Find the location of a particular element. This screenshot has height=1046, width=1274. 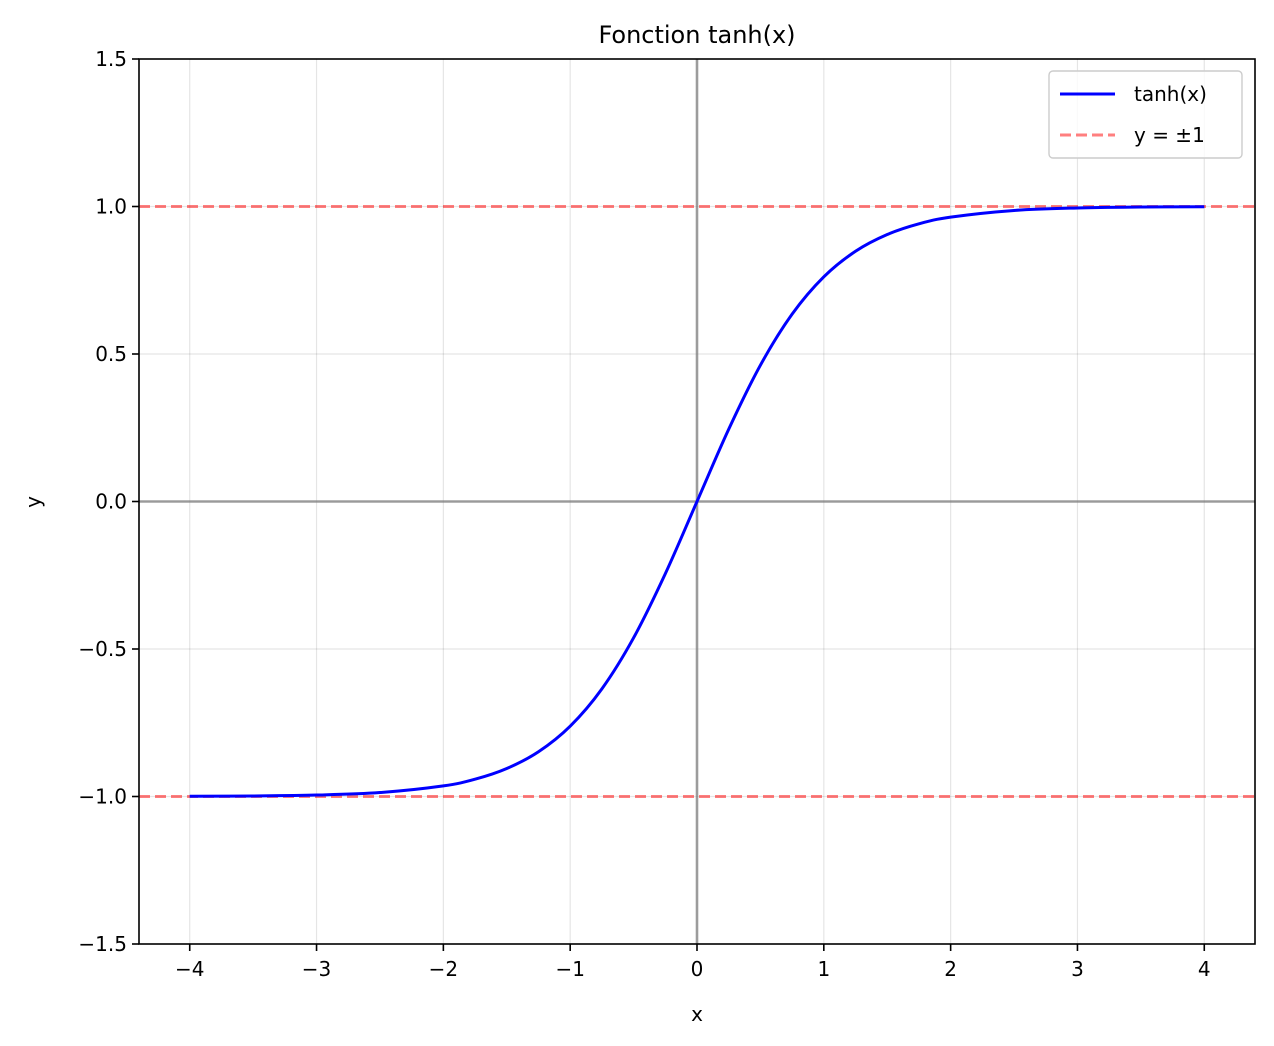

x-axis-label: x is located at coordinates (697, 1014).